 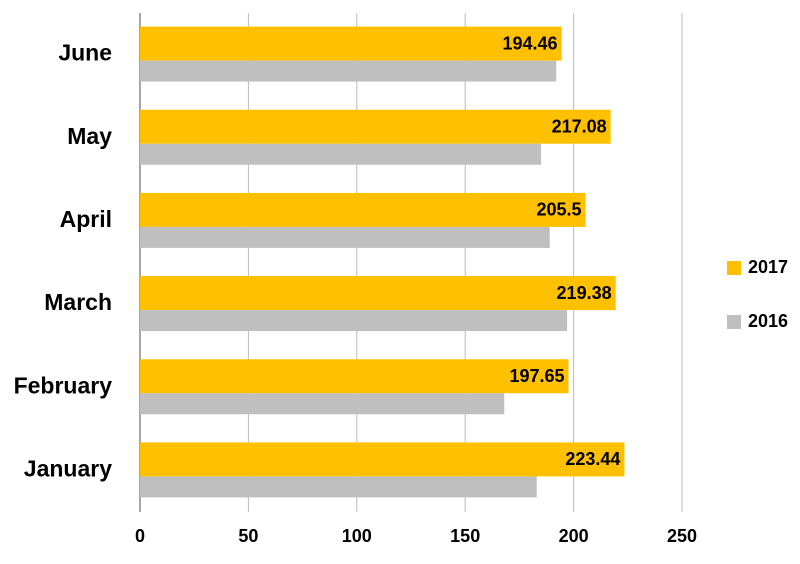 I want to click on y-tick-label: January, so click(x=68, y=468).